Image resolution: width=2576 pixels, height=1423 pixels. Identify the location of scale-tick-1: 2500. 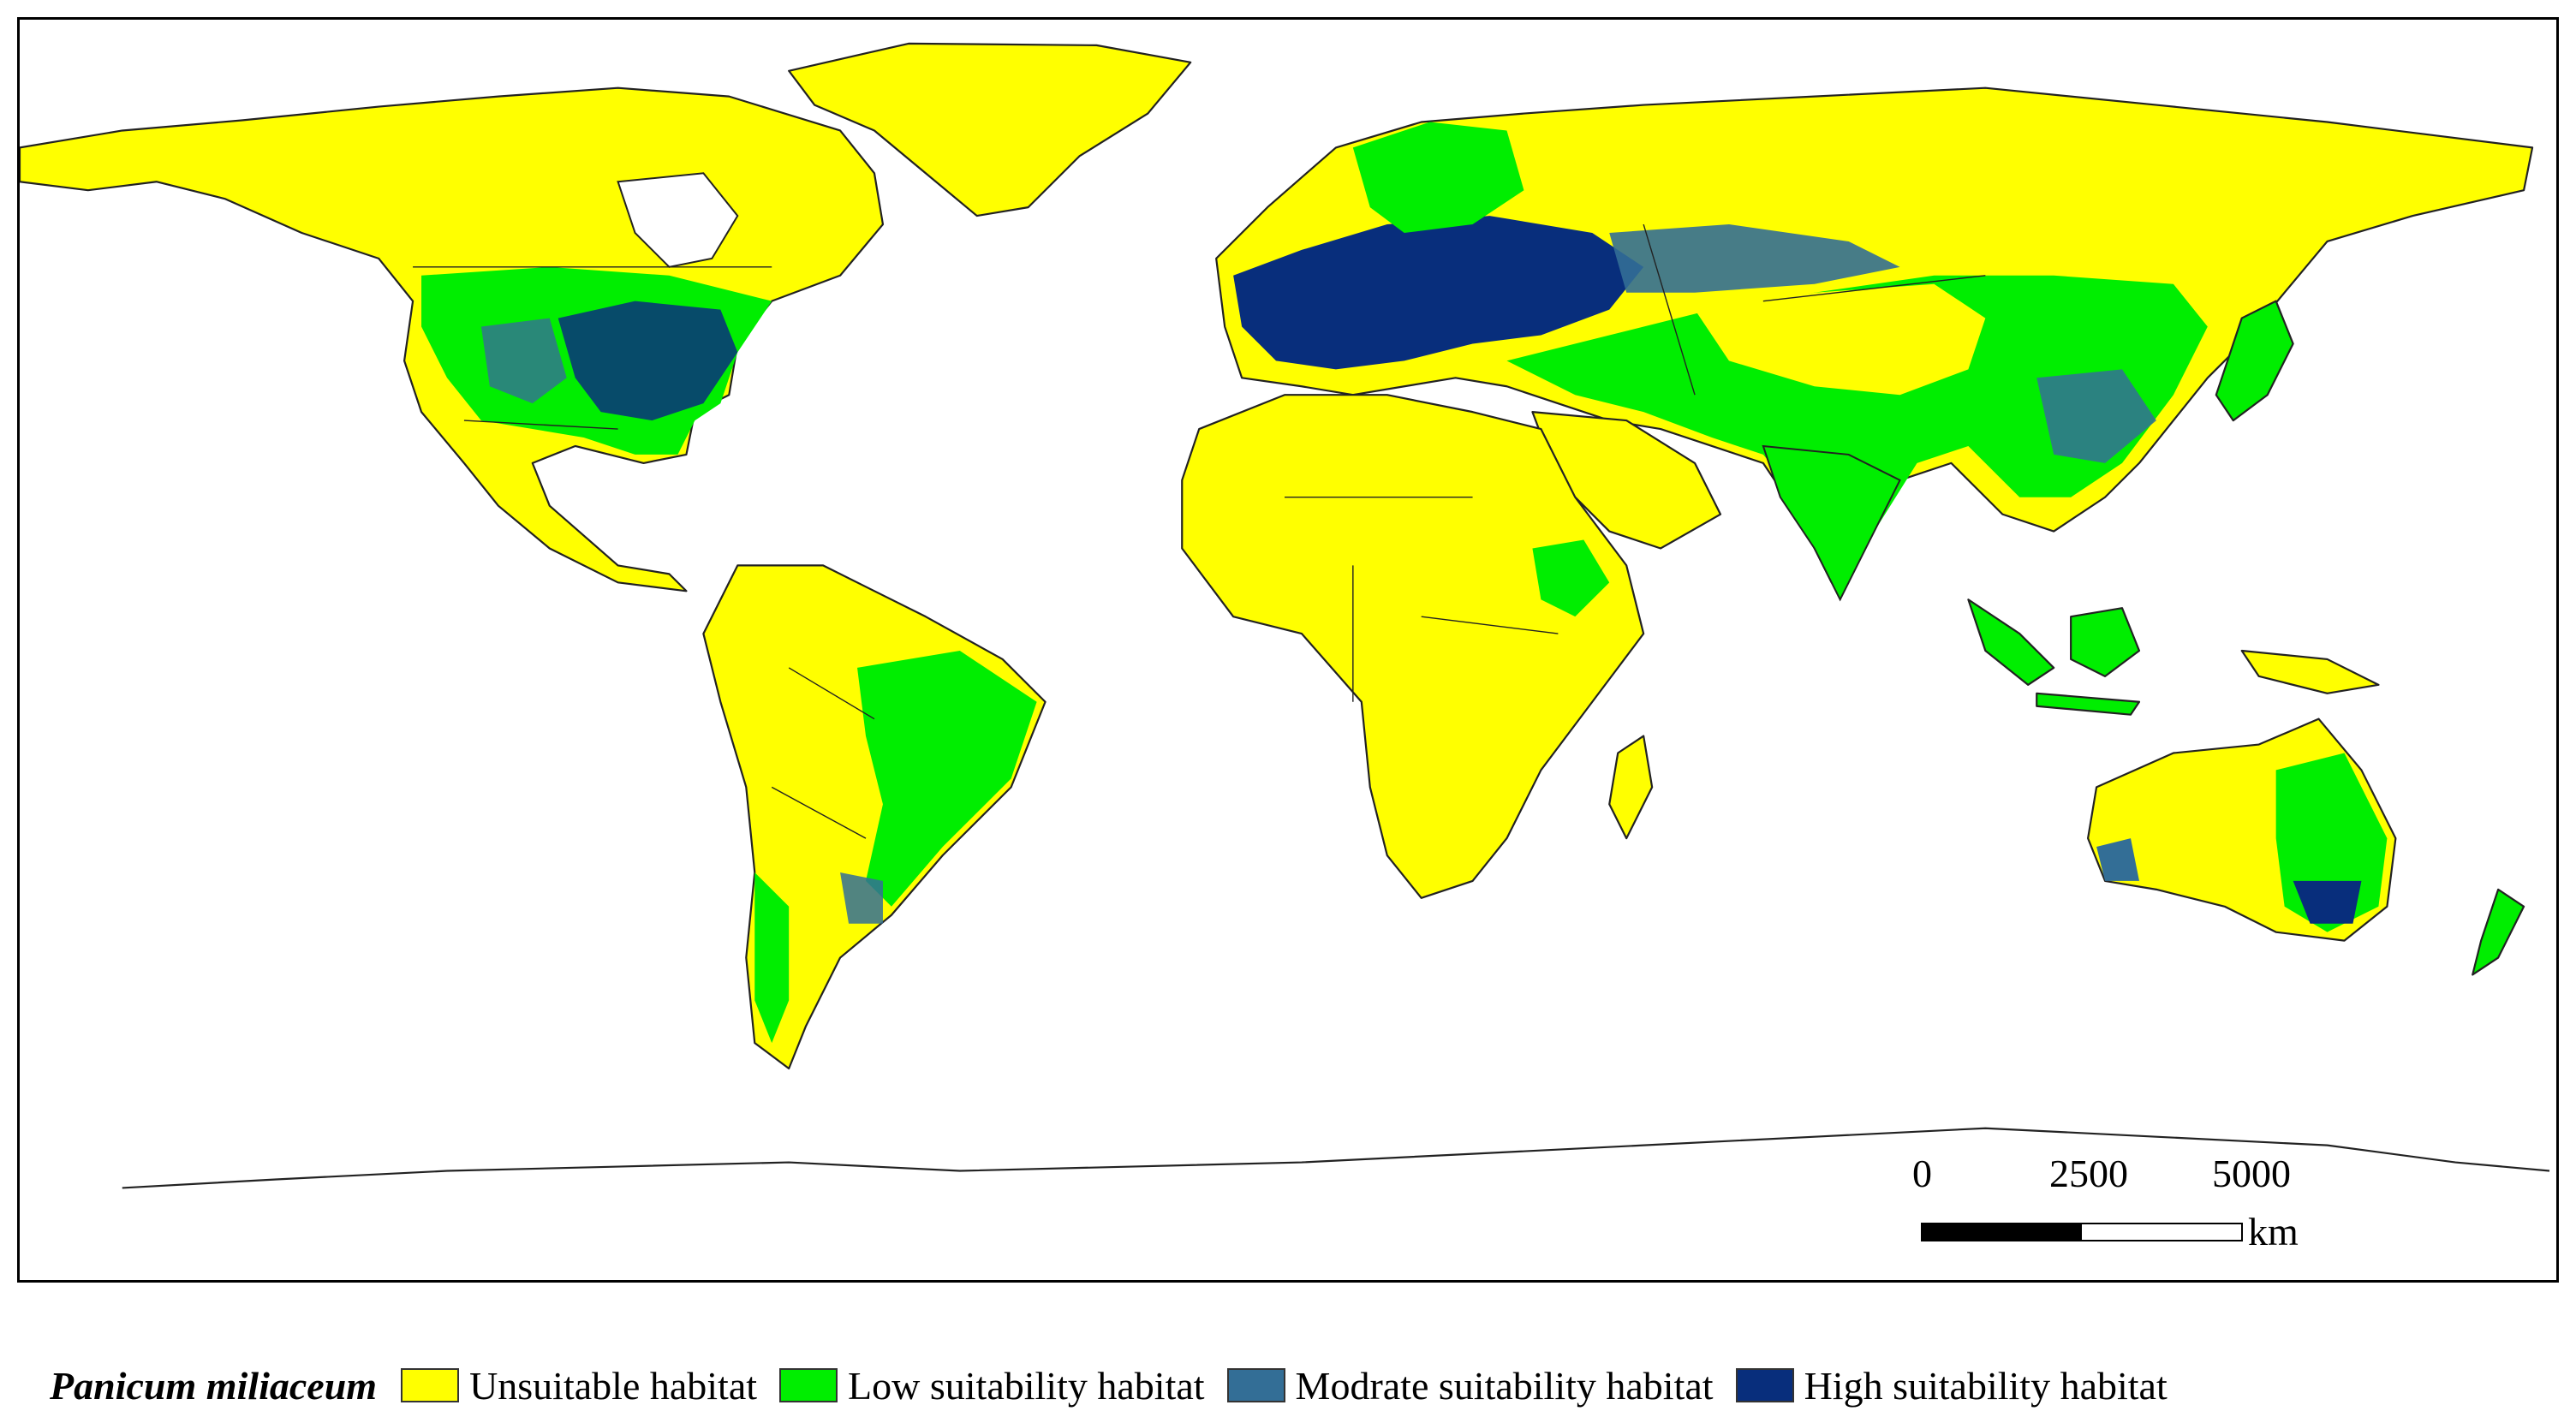
(2088, 1173).